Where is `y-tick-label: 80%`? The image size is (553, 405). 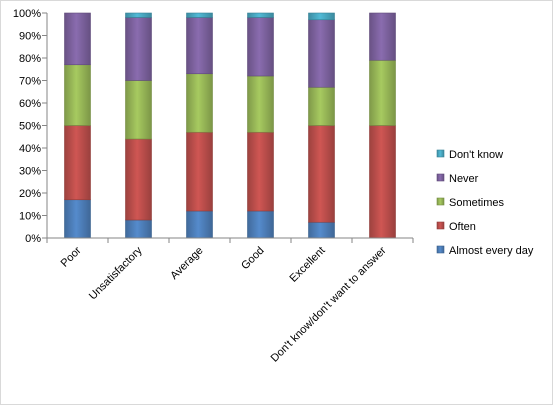 y-tick-label: 80% is located at coordinates (30, 59).